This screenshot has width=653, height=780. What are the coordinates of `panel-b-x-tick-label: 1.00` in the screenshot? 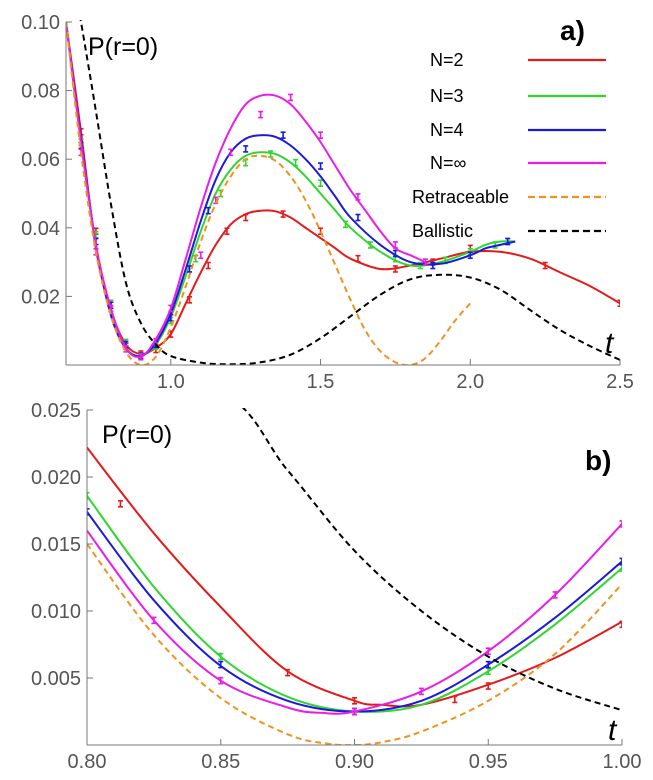 It's located at (622, 762).